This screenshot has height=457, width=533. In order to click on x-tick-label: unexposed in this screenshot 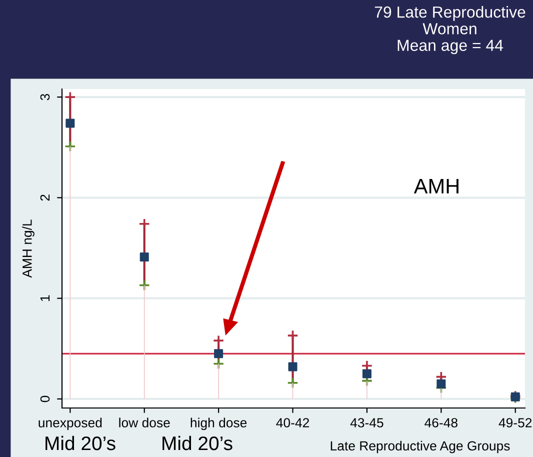, I will do `click(70, 424)`.